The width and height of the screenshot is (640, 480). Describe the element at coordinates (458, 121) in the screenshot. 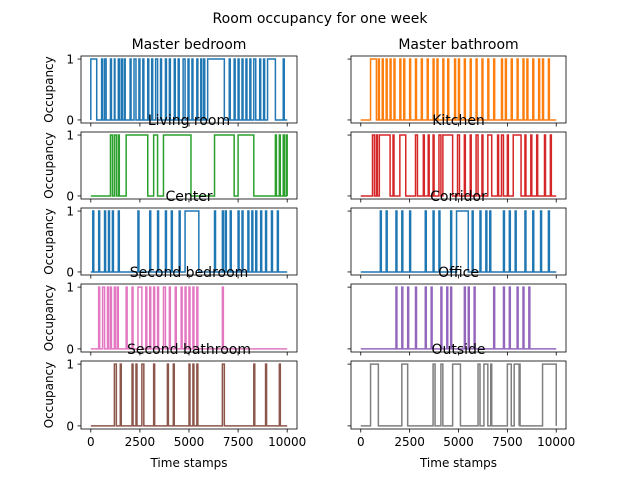

I see `panel-title-kitchen: Kitchen` at that location.